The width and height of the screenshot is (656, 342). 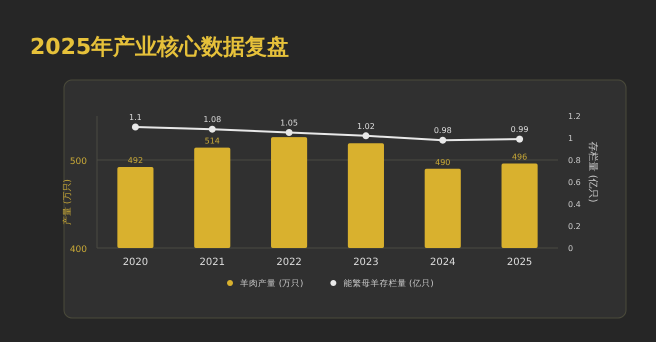 I want to click on data-label: 1.08, so click(x=212, y=119).